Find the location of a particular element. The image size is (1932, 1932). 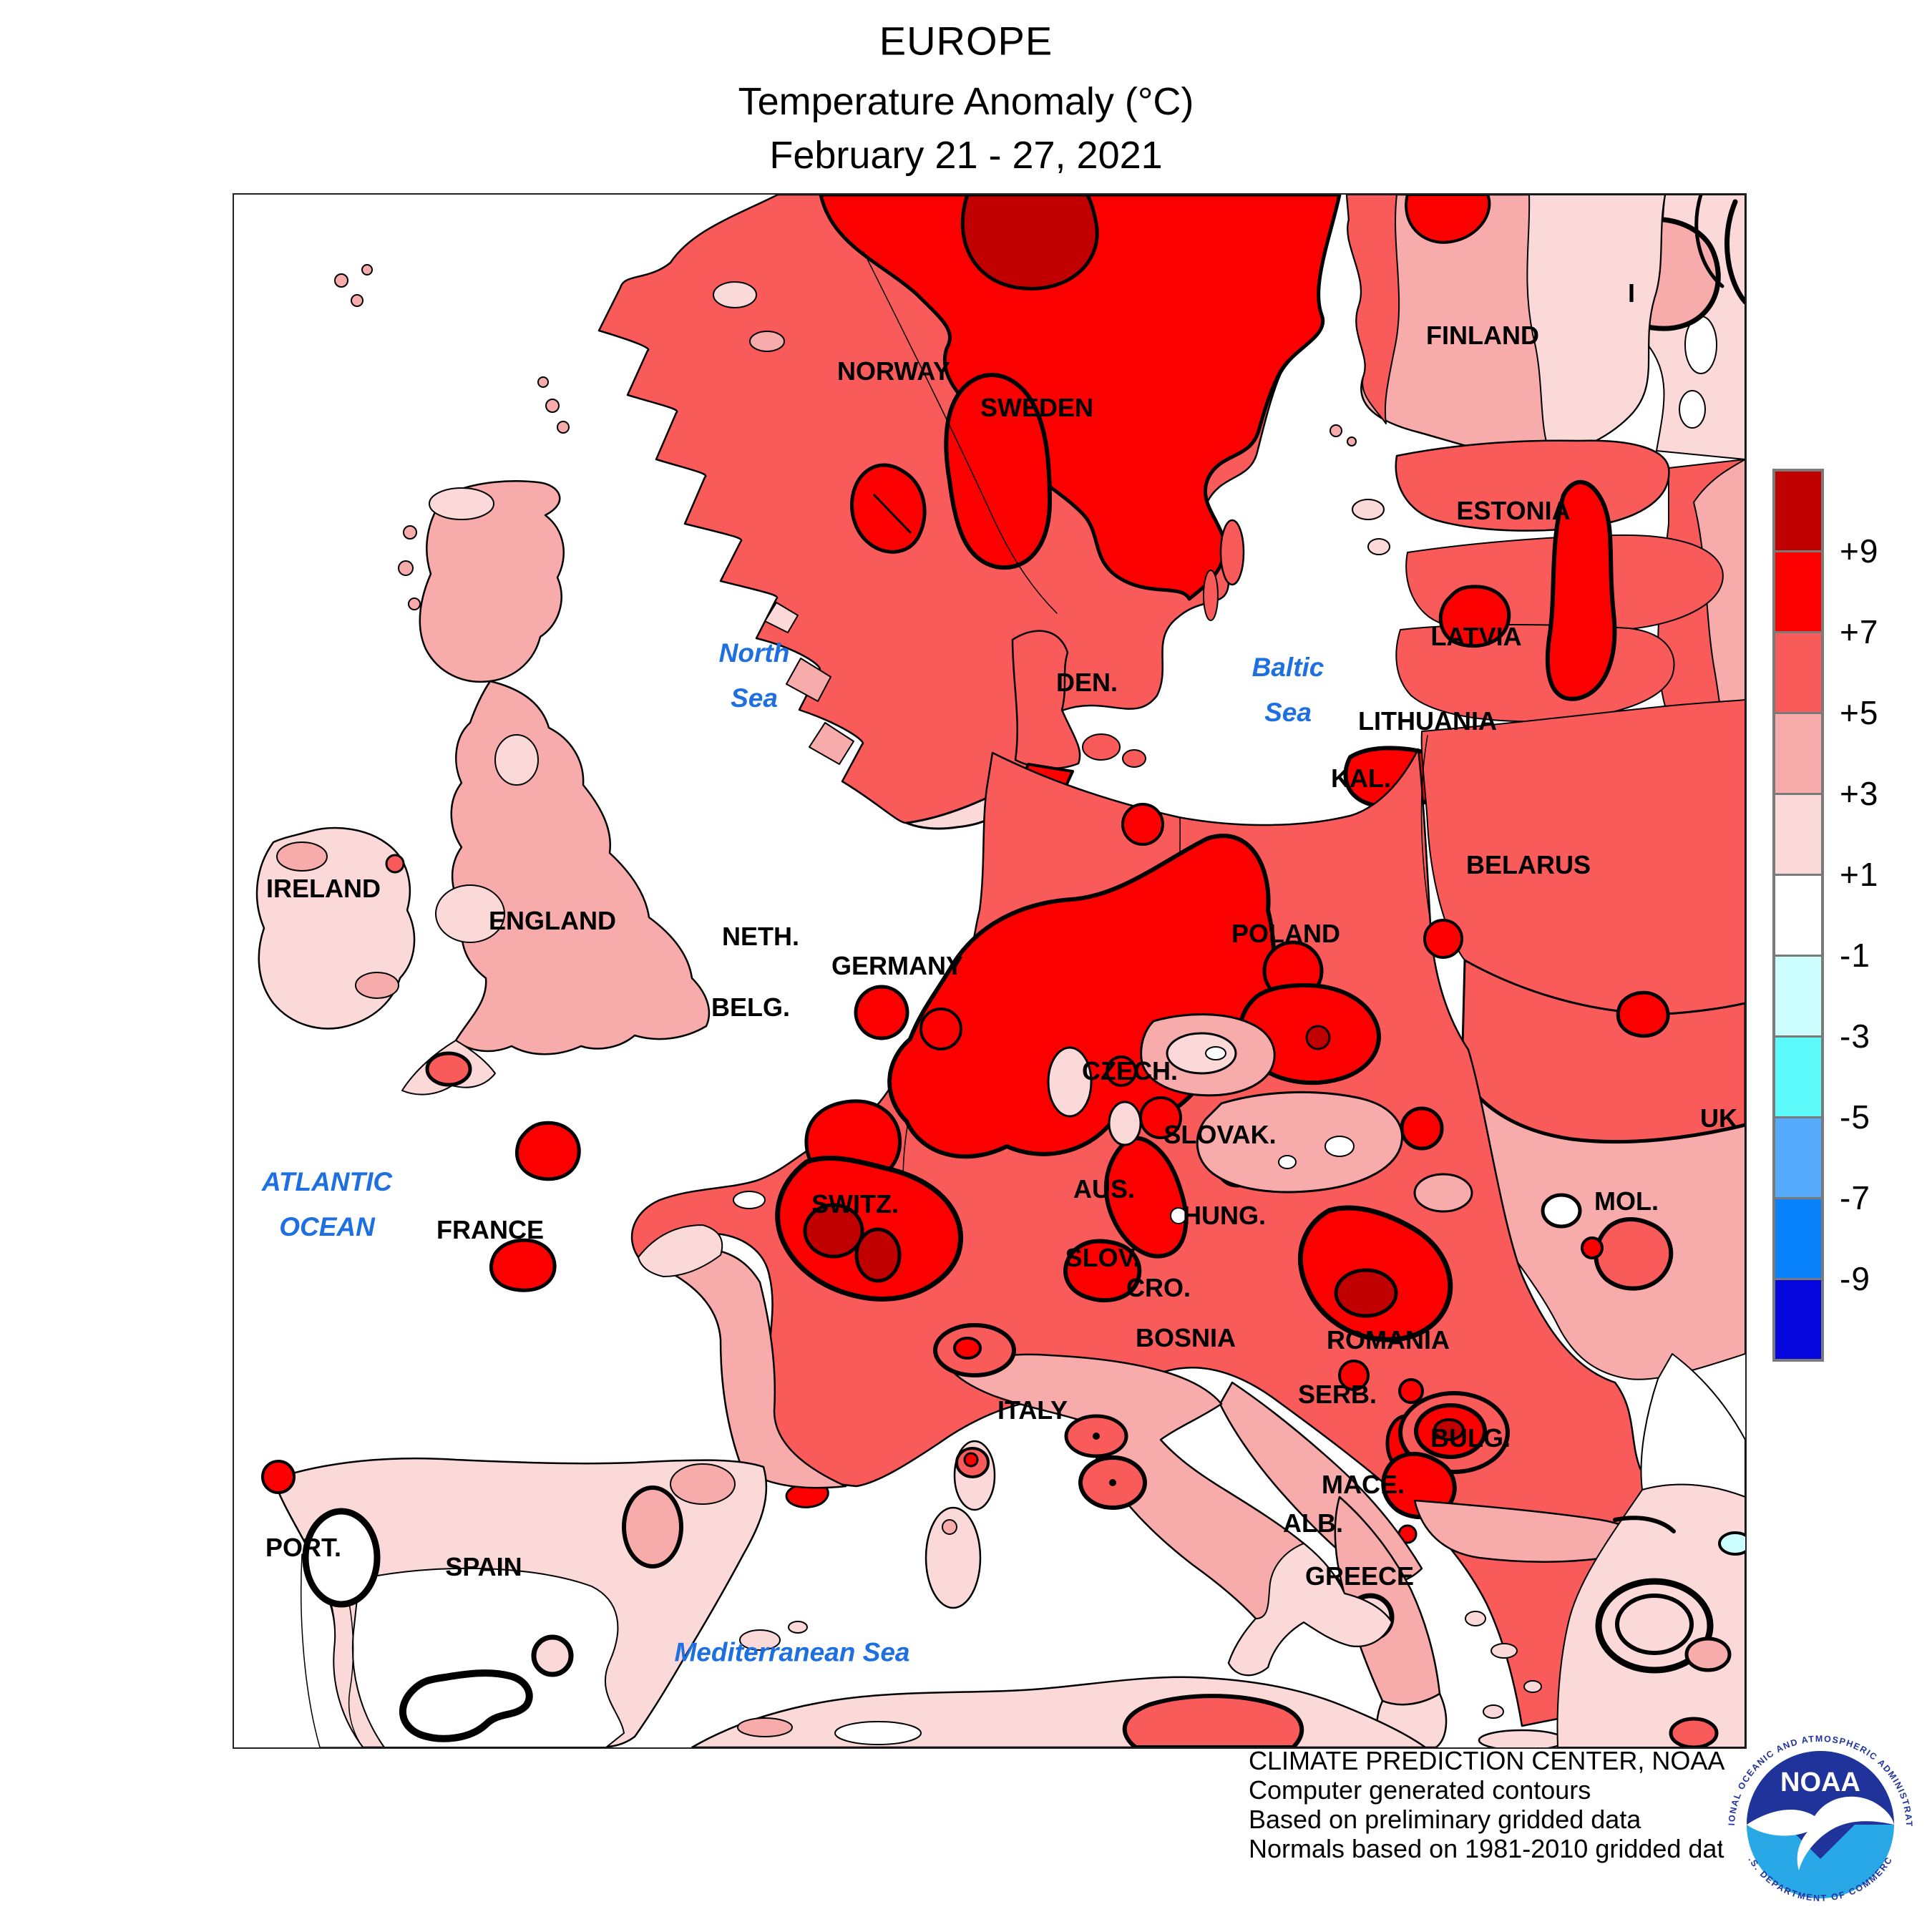

country-label-belg: BELG. is located at coordinates (751, 1007).